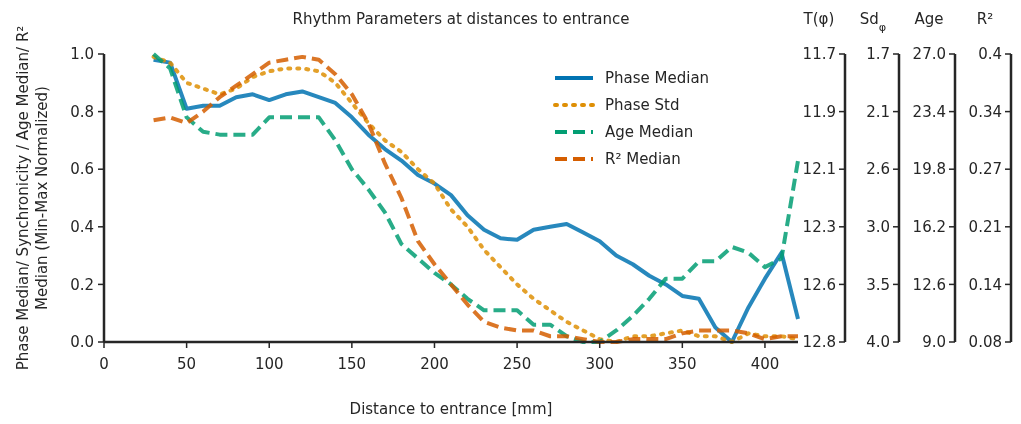 Image resolution: width=1021 pixels, height=424 pixels. I want to click on legend-label: Phase Std, so click(642, 105).